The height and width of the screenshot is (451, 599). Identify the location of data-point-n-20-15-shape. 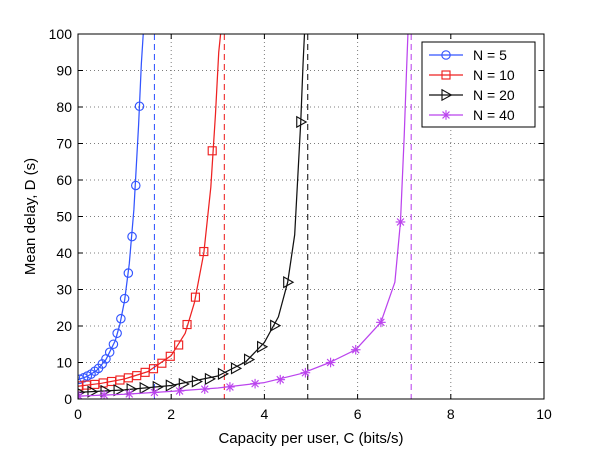
(263, 346).